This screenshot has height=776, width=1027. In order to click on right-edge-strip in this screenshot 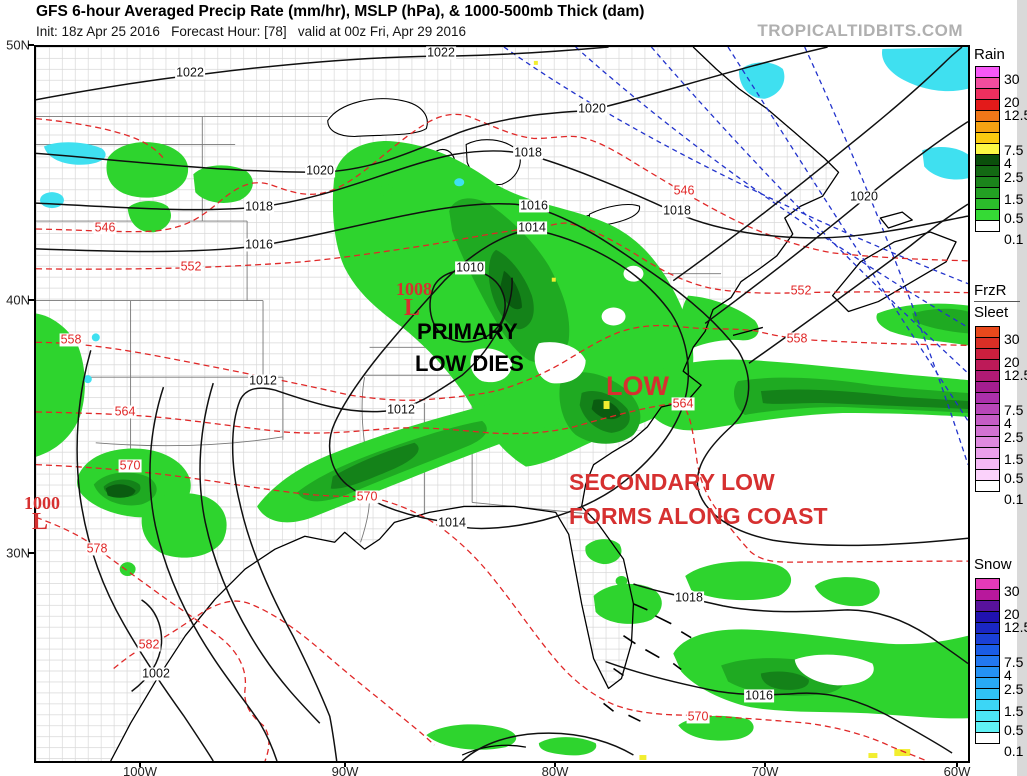, I will do `click(1022, 388)`.